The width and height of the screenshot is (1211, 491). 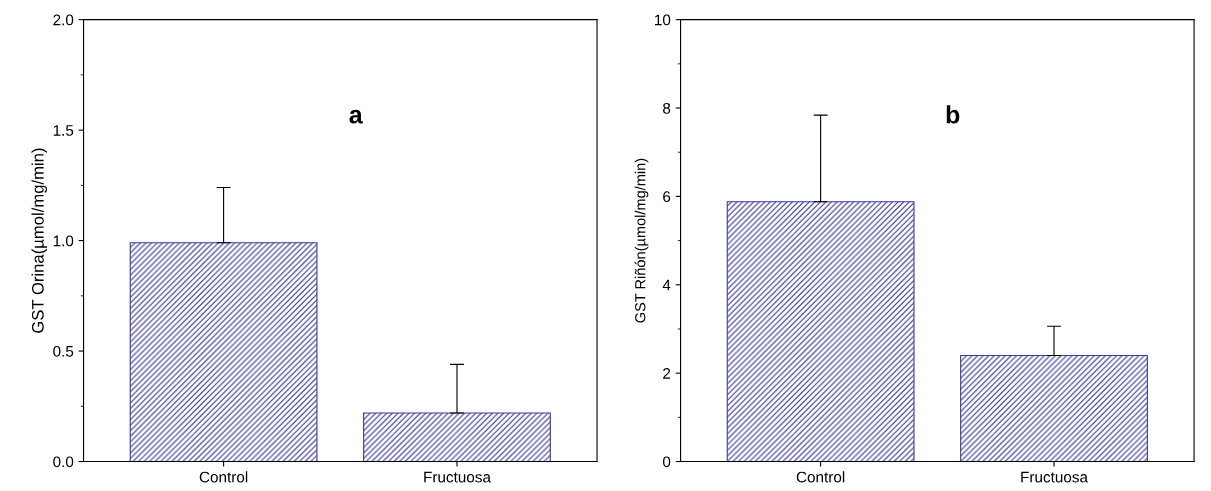 I want to click on y-axis-title: GST Orina(µmol/mg/min), so click(x=39, y=240).